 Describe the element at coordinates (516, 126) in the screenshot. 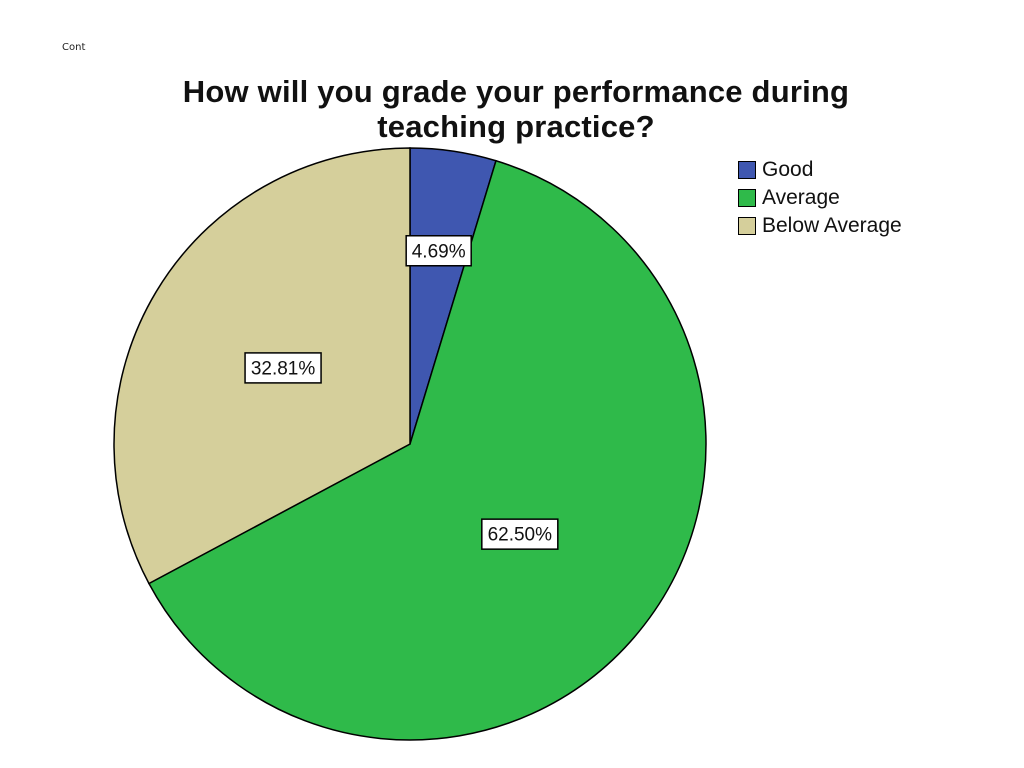

I see `chart-title-line-2: teaching practice?` at that location.